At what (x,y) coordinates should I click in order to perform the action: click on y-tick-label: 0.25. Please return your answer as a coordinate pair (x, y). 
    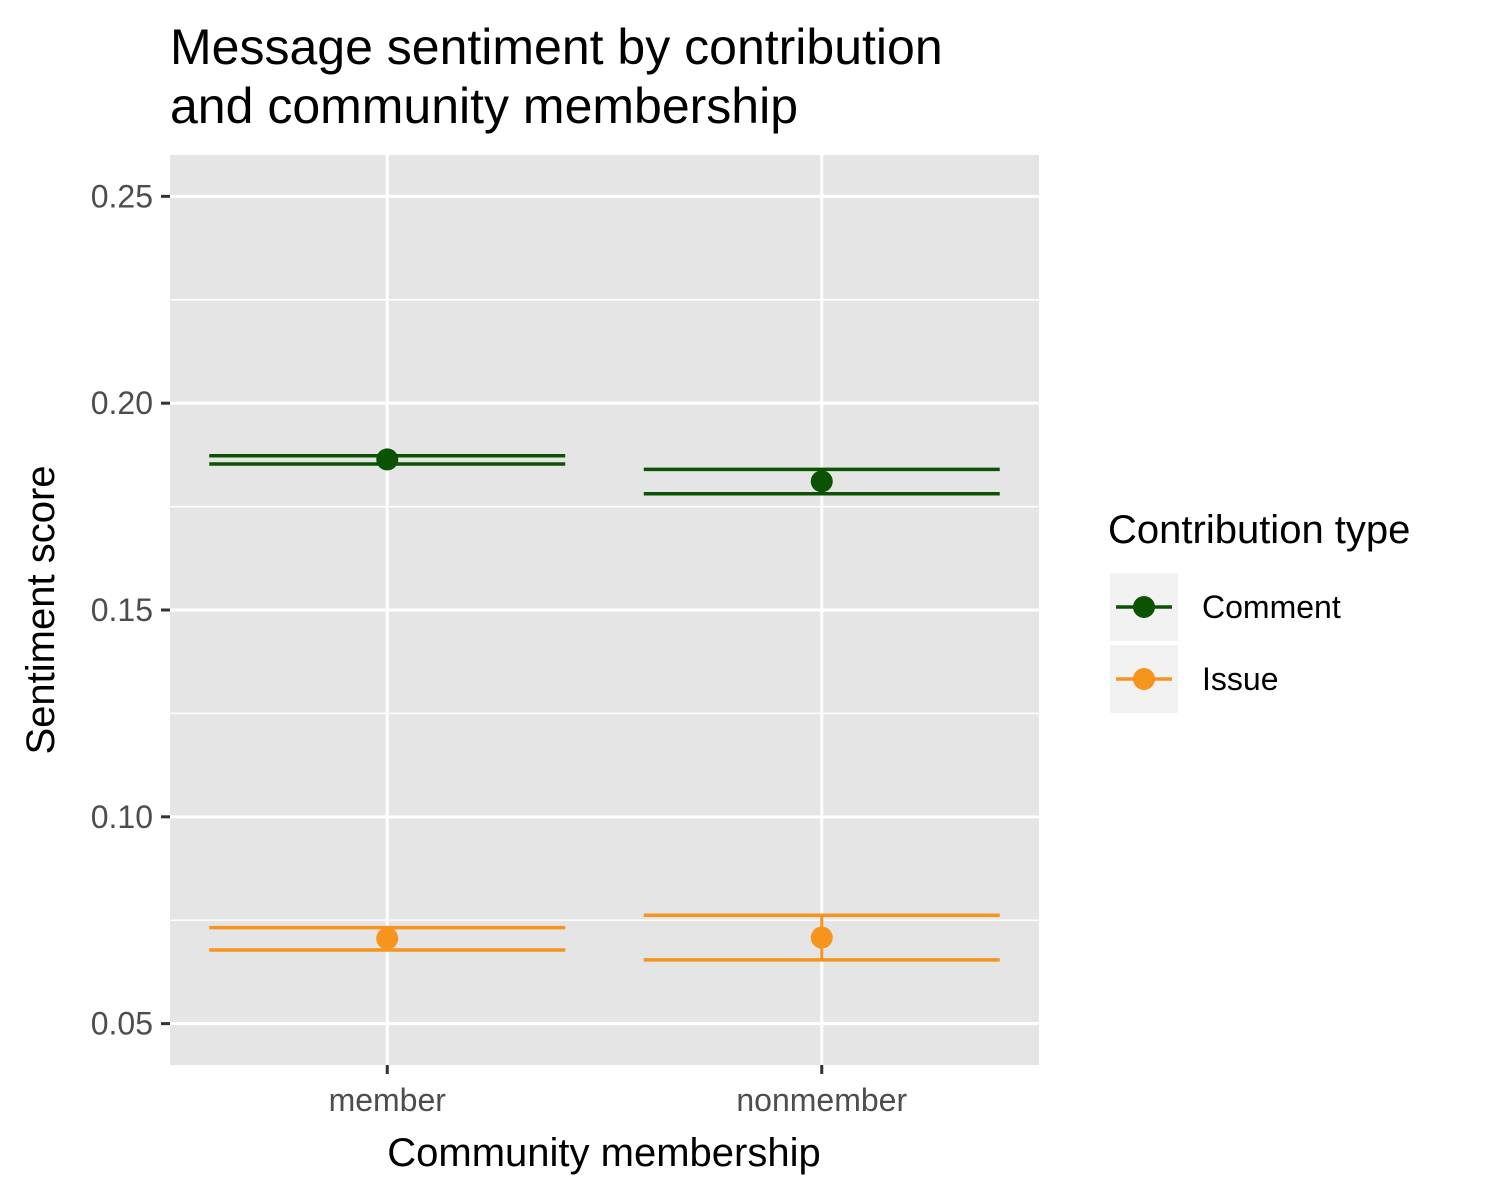
    Looking at the image, I should click on (122, 196).